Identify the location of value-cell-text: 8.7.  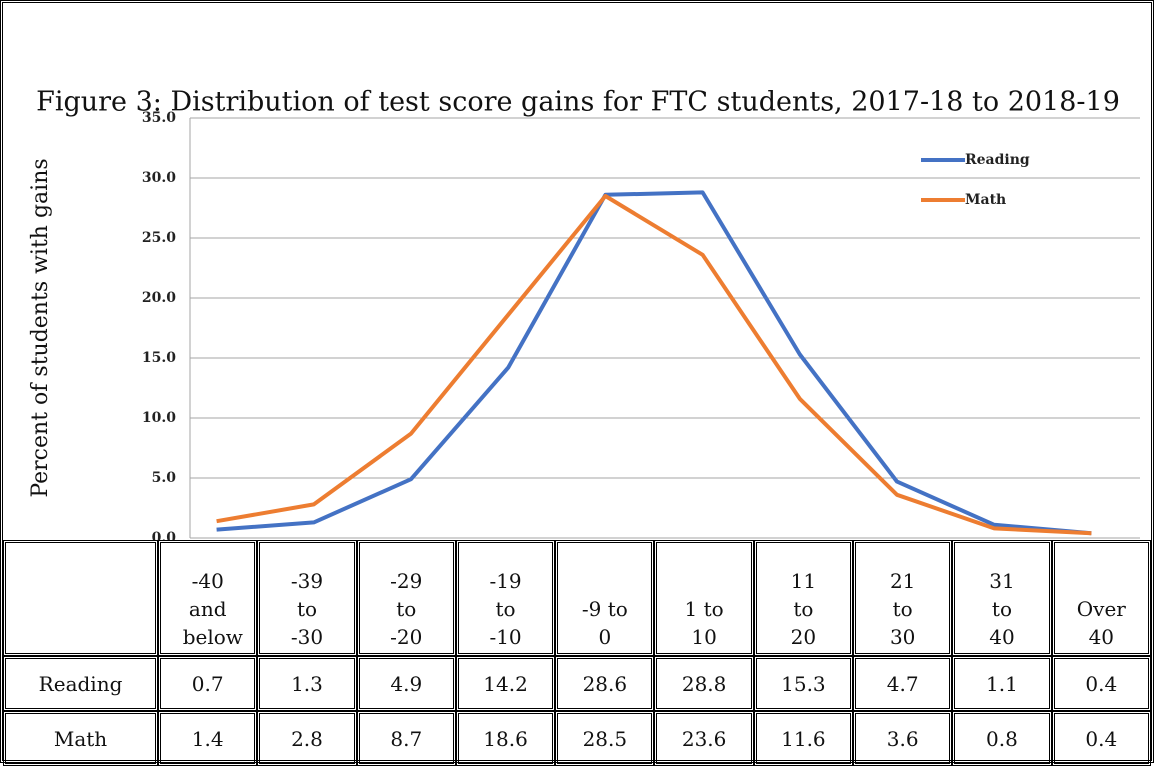
(406, 738).